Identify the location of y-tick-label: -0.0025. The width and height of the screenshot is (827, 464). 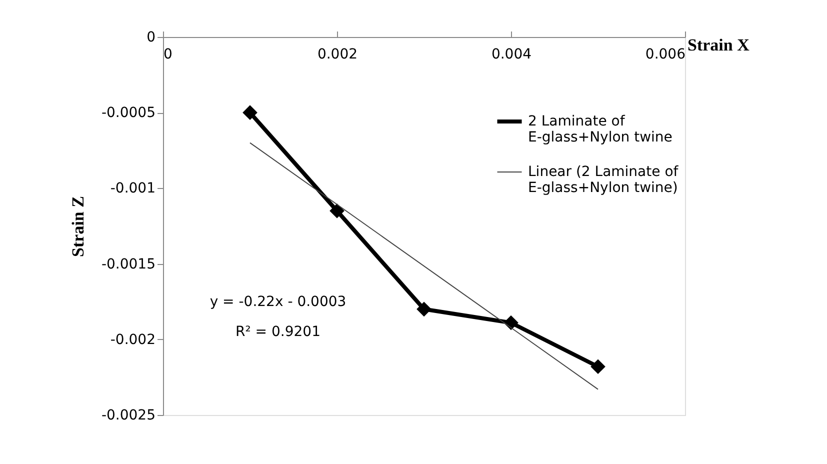
(128, 416).